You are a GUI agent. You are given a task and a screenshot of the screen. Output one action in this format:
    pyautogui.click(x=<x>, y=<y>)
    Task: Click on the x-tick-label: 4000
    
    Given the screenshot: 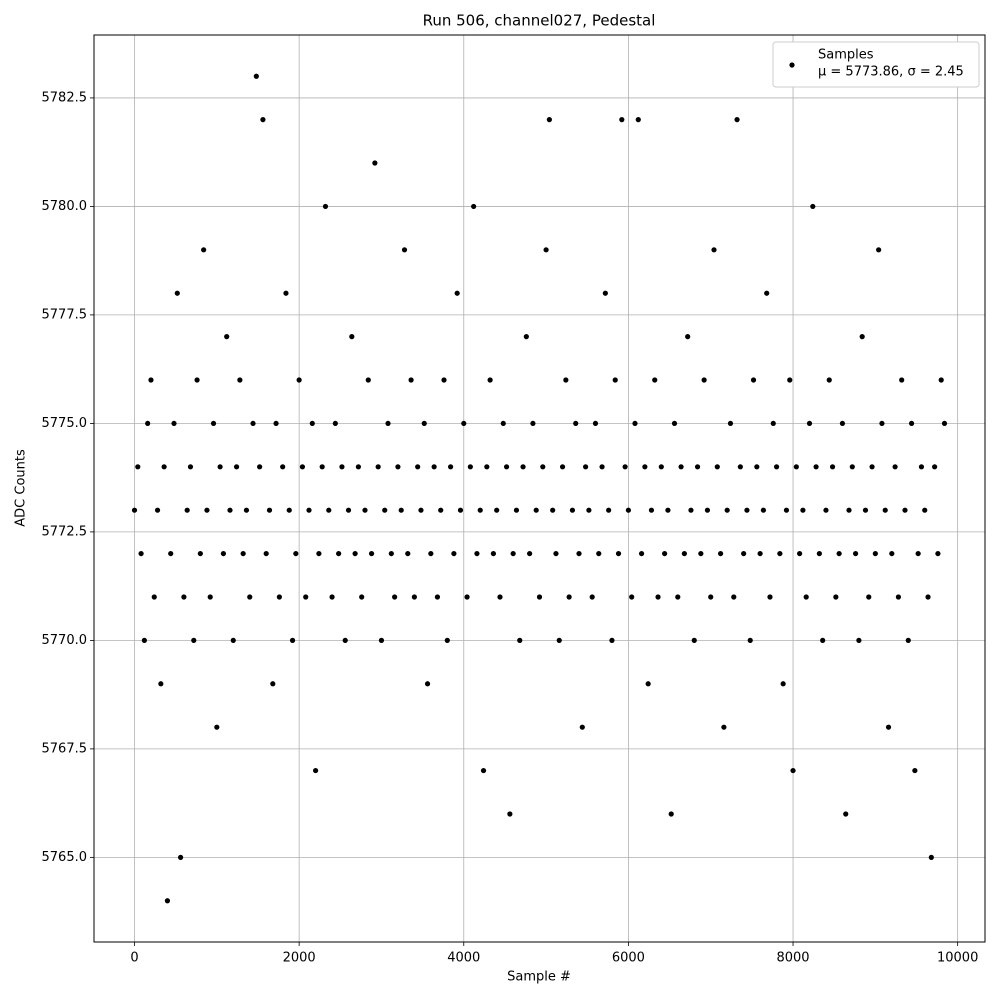 What is the action you would take?
    pyautogui.click(x=463, y=958)
    